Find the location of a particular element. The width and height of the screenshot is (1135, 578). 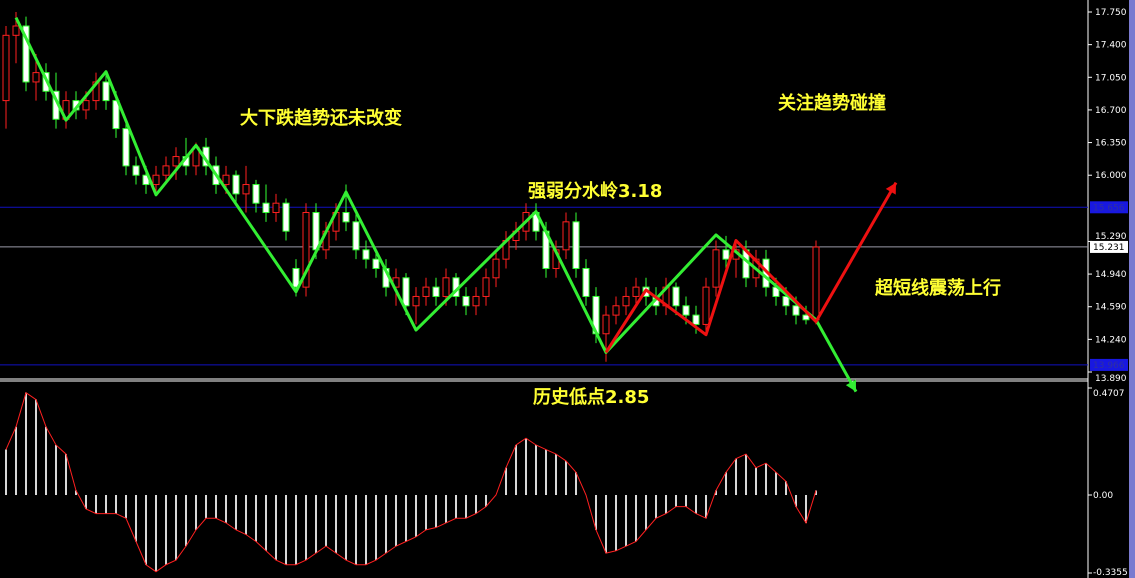

price-tick-label: 14.940 is located at coordinates (1111, 275).